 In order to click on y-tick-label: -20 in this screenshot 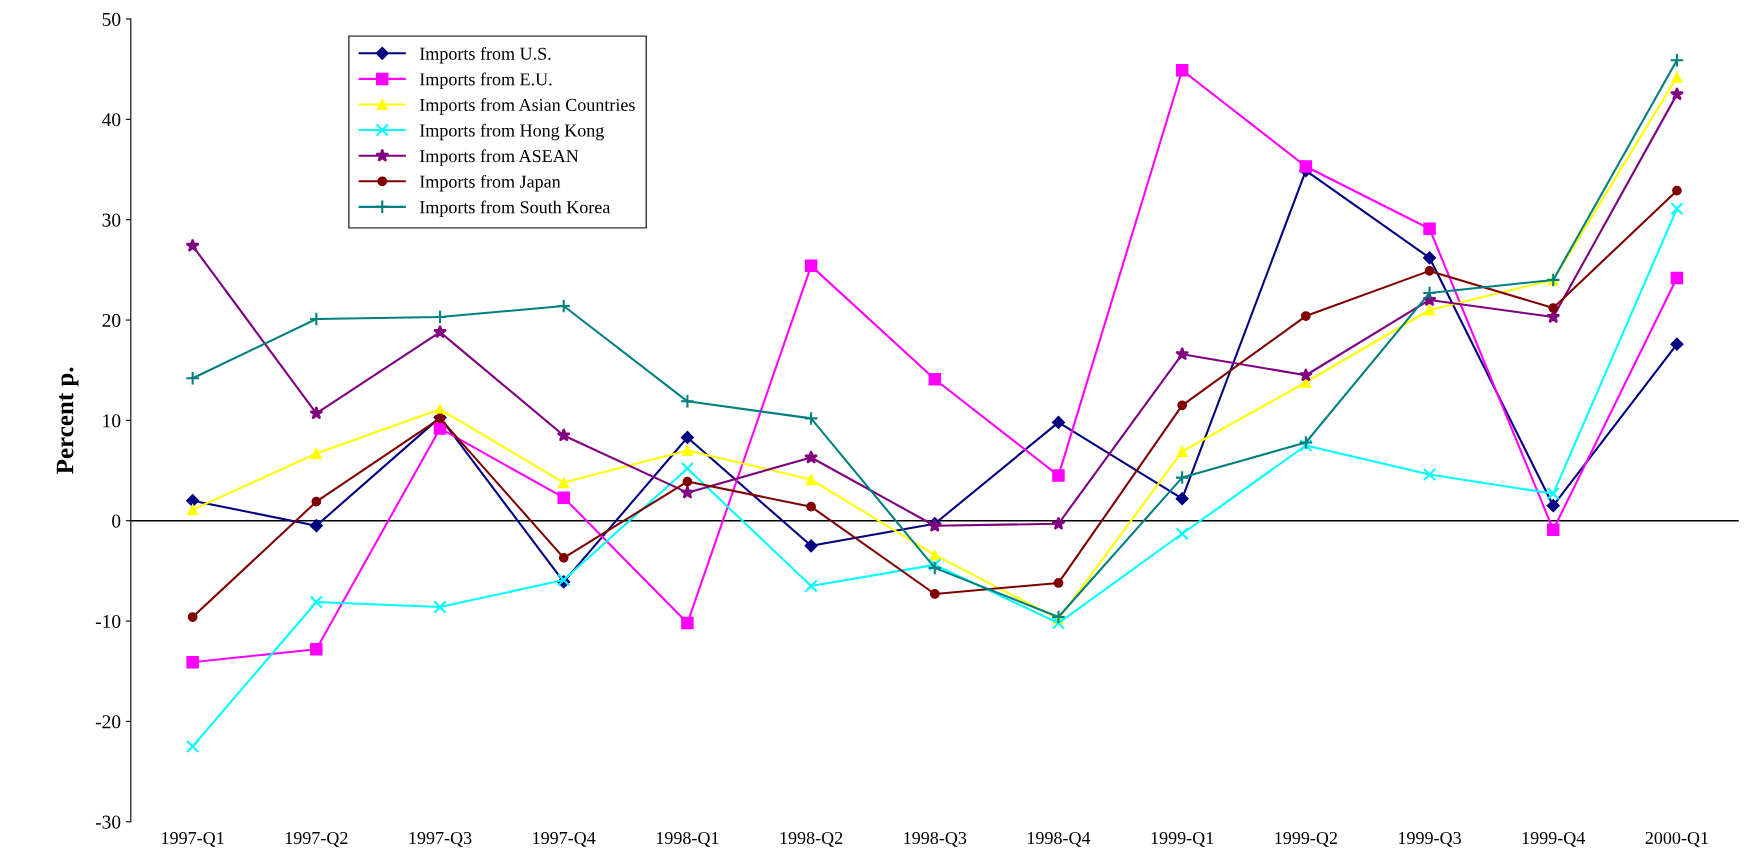, I will do `click(108, 722)`.